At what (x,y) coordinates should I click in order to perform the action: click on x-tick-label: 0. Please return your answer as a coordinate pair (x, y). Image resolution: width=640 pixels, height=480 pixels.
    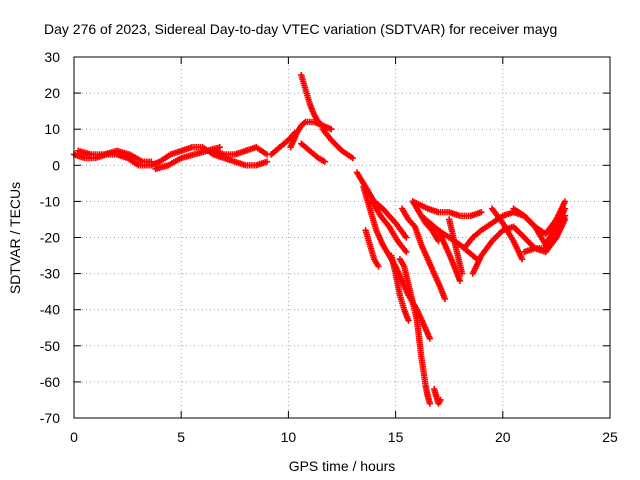
    Looking at the image, I should click on (74, 437).